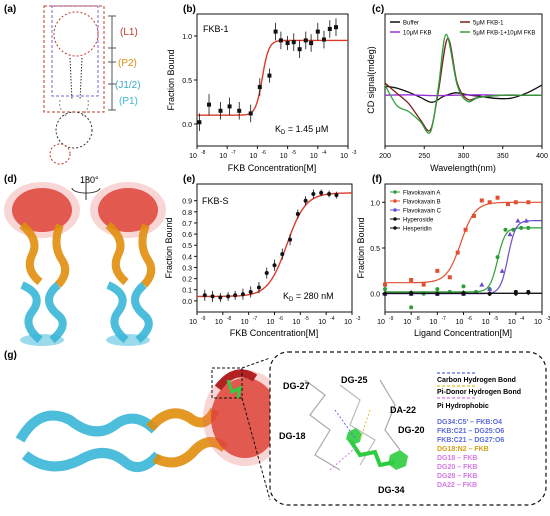 Image resolution: width=550 pixels, height=516 pixels. I want to click on interaction-3: DG18:N2 – FKB, so click(463, 449).